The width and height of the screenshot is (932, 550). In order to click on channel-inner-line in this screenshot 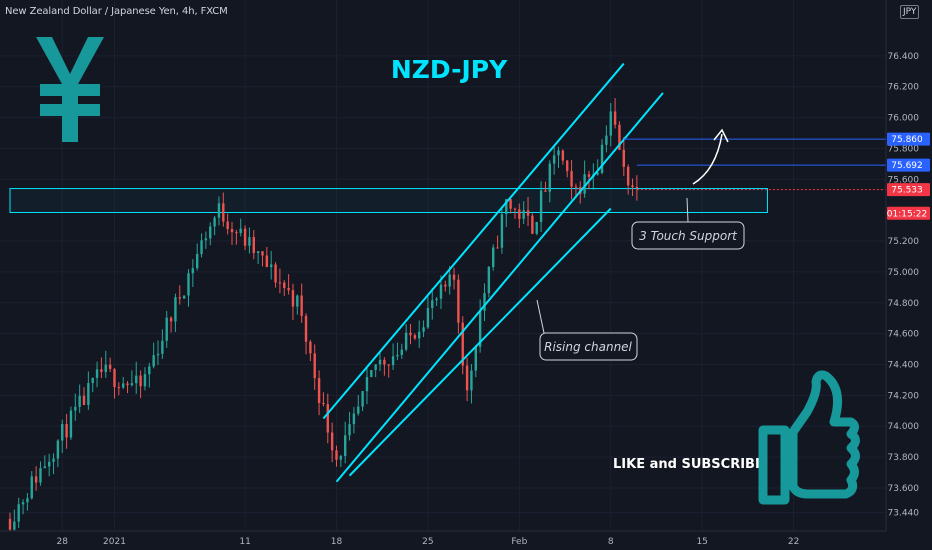, I will do `click(480, 342)`.